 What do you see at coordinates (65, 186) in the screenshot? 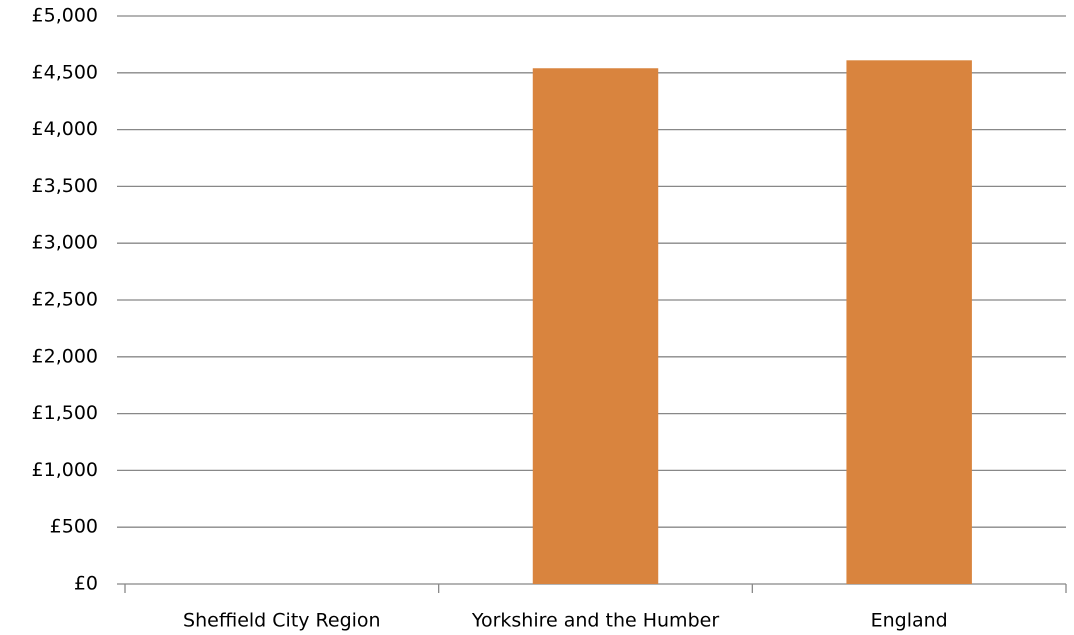
I see `y-tick-label: £3,500` at bounding box center [65, 186].